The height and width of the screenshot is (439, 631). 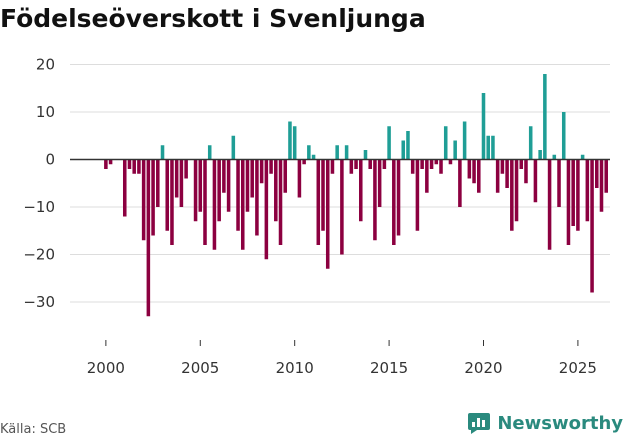 What do you see at coordinates (45, 112) in the screenshot?
I see `y-tick-label: 10` at bounding box center [45, 112].